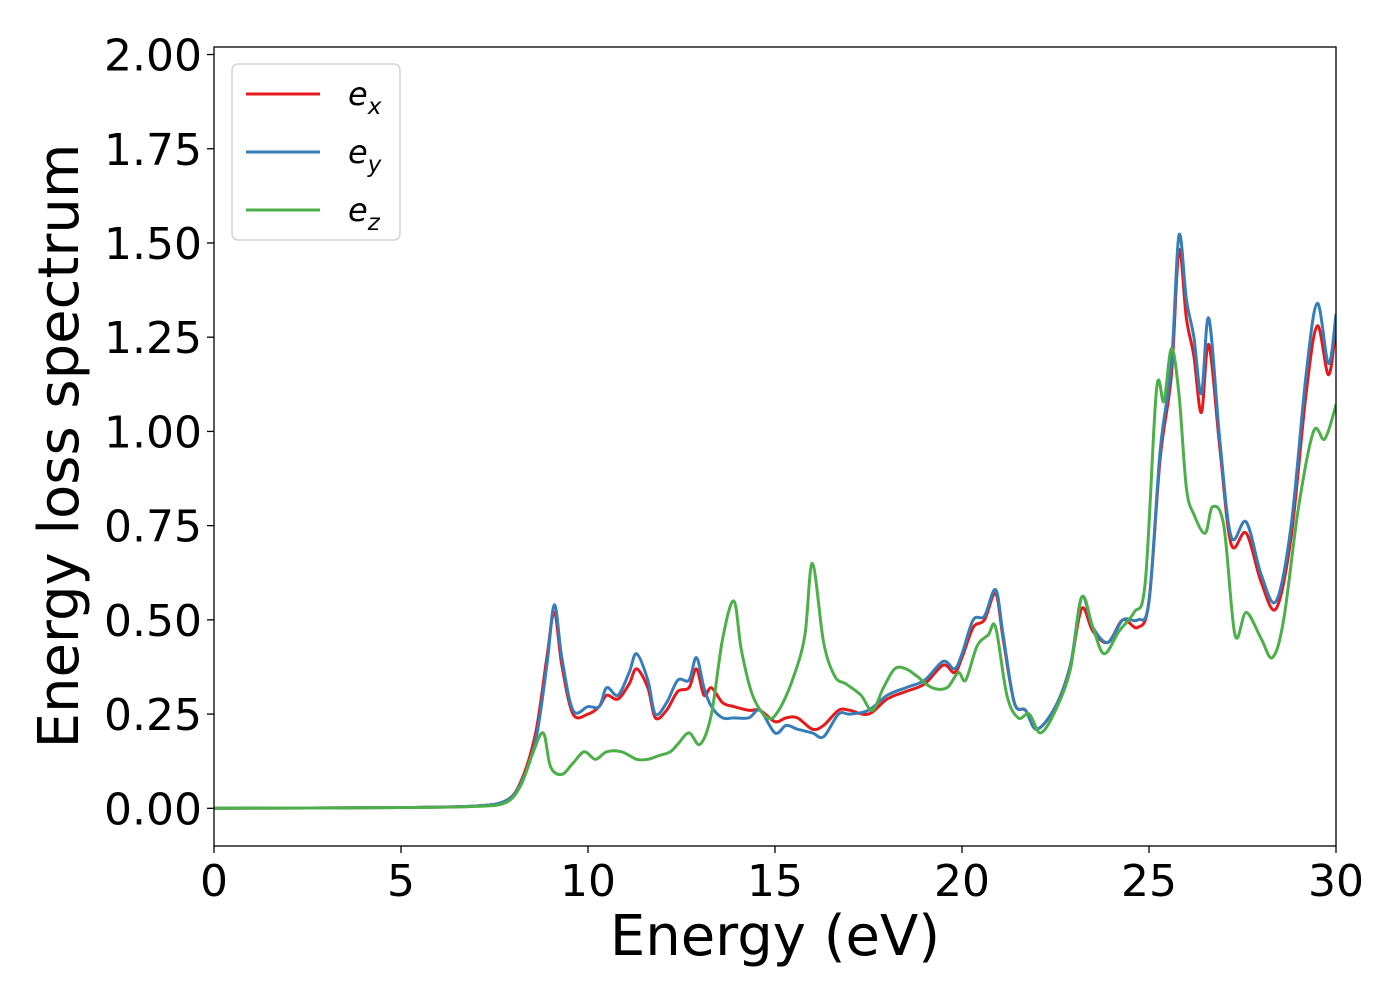 This screenshot has height=1000, width=1400. Describe the element at coordinates (59, 446) in the screenshot. I see `y-axis-title: Energy loss spectrum` at that location.